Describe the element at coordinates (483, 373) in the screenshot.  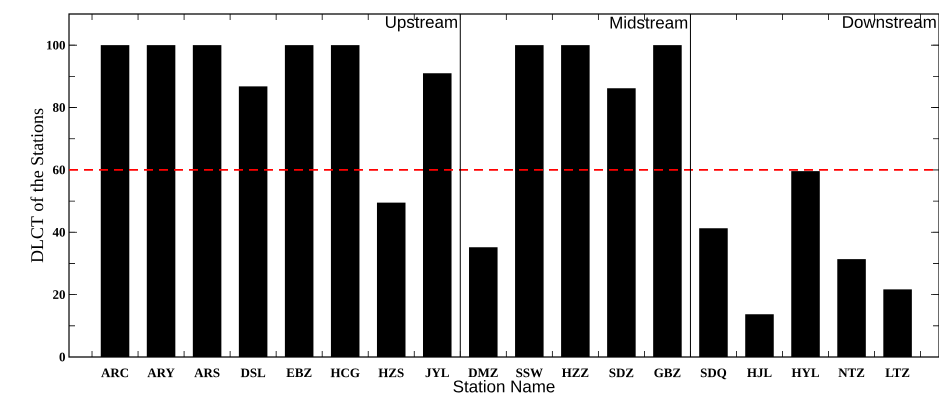
I see `x-tick-label: DMZ` at that location.